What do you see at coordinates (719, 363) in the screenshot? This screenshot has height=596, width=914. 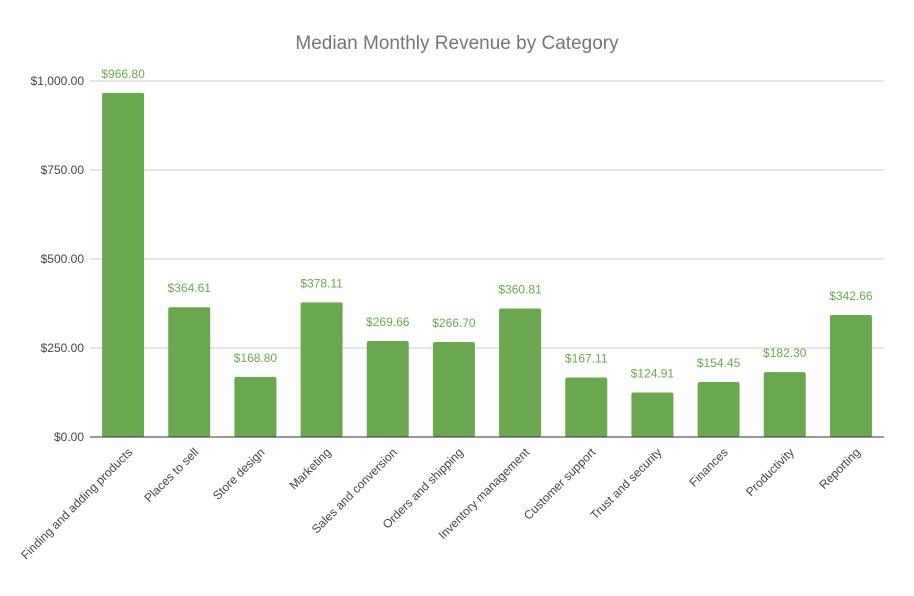 I see `bar-value-label: $154.45` at bounding box center [719, 363].